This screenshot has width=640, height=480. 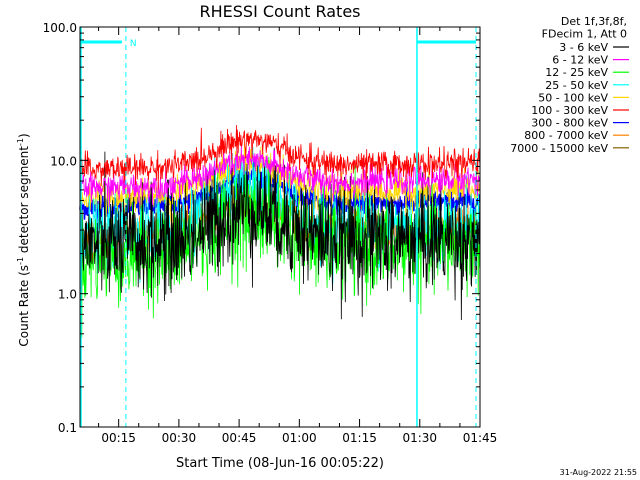 I want to click on legend-header-line: Det 1f,3f,8f,, so click(x=594, y=21).